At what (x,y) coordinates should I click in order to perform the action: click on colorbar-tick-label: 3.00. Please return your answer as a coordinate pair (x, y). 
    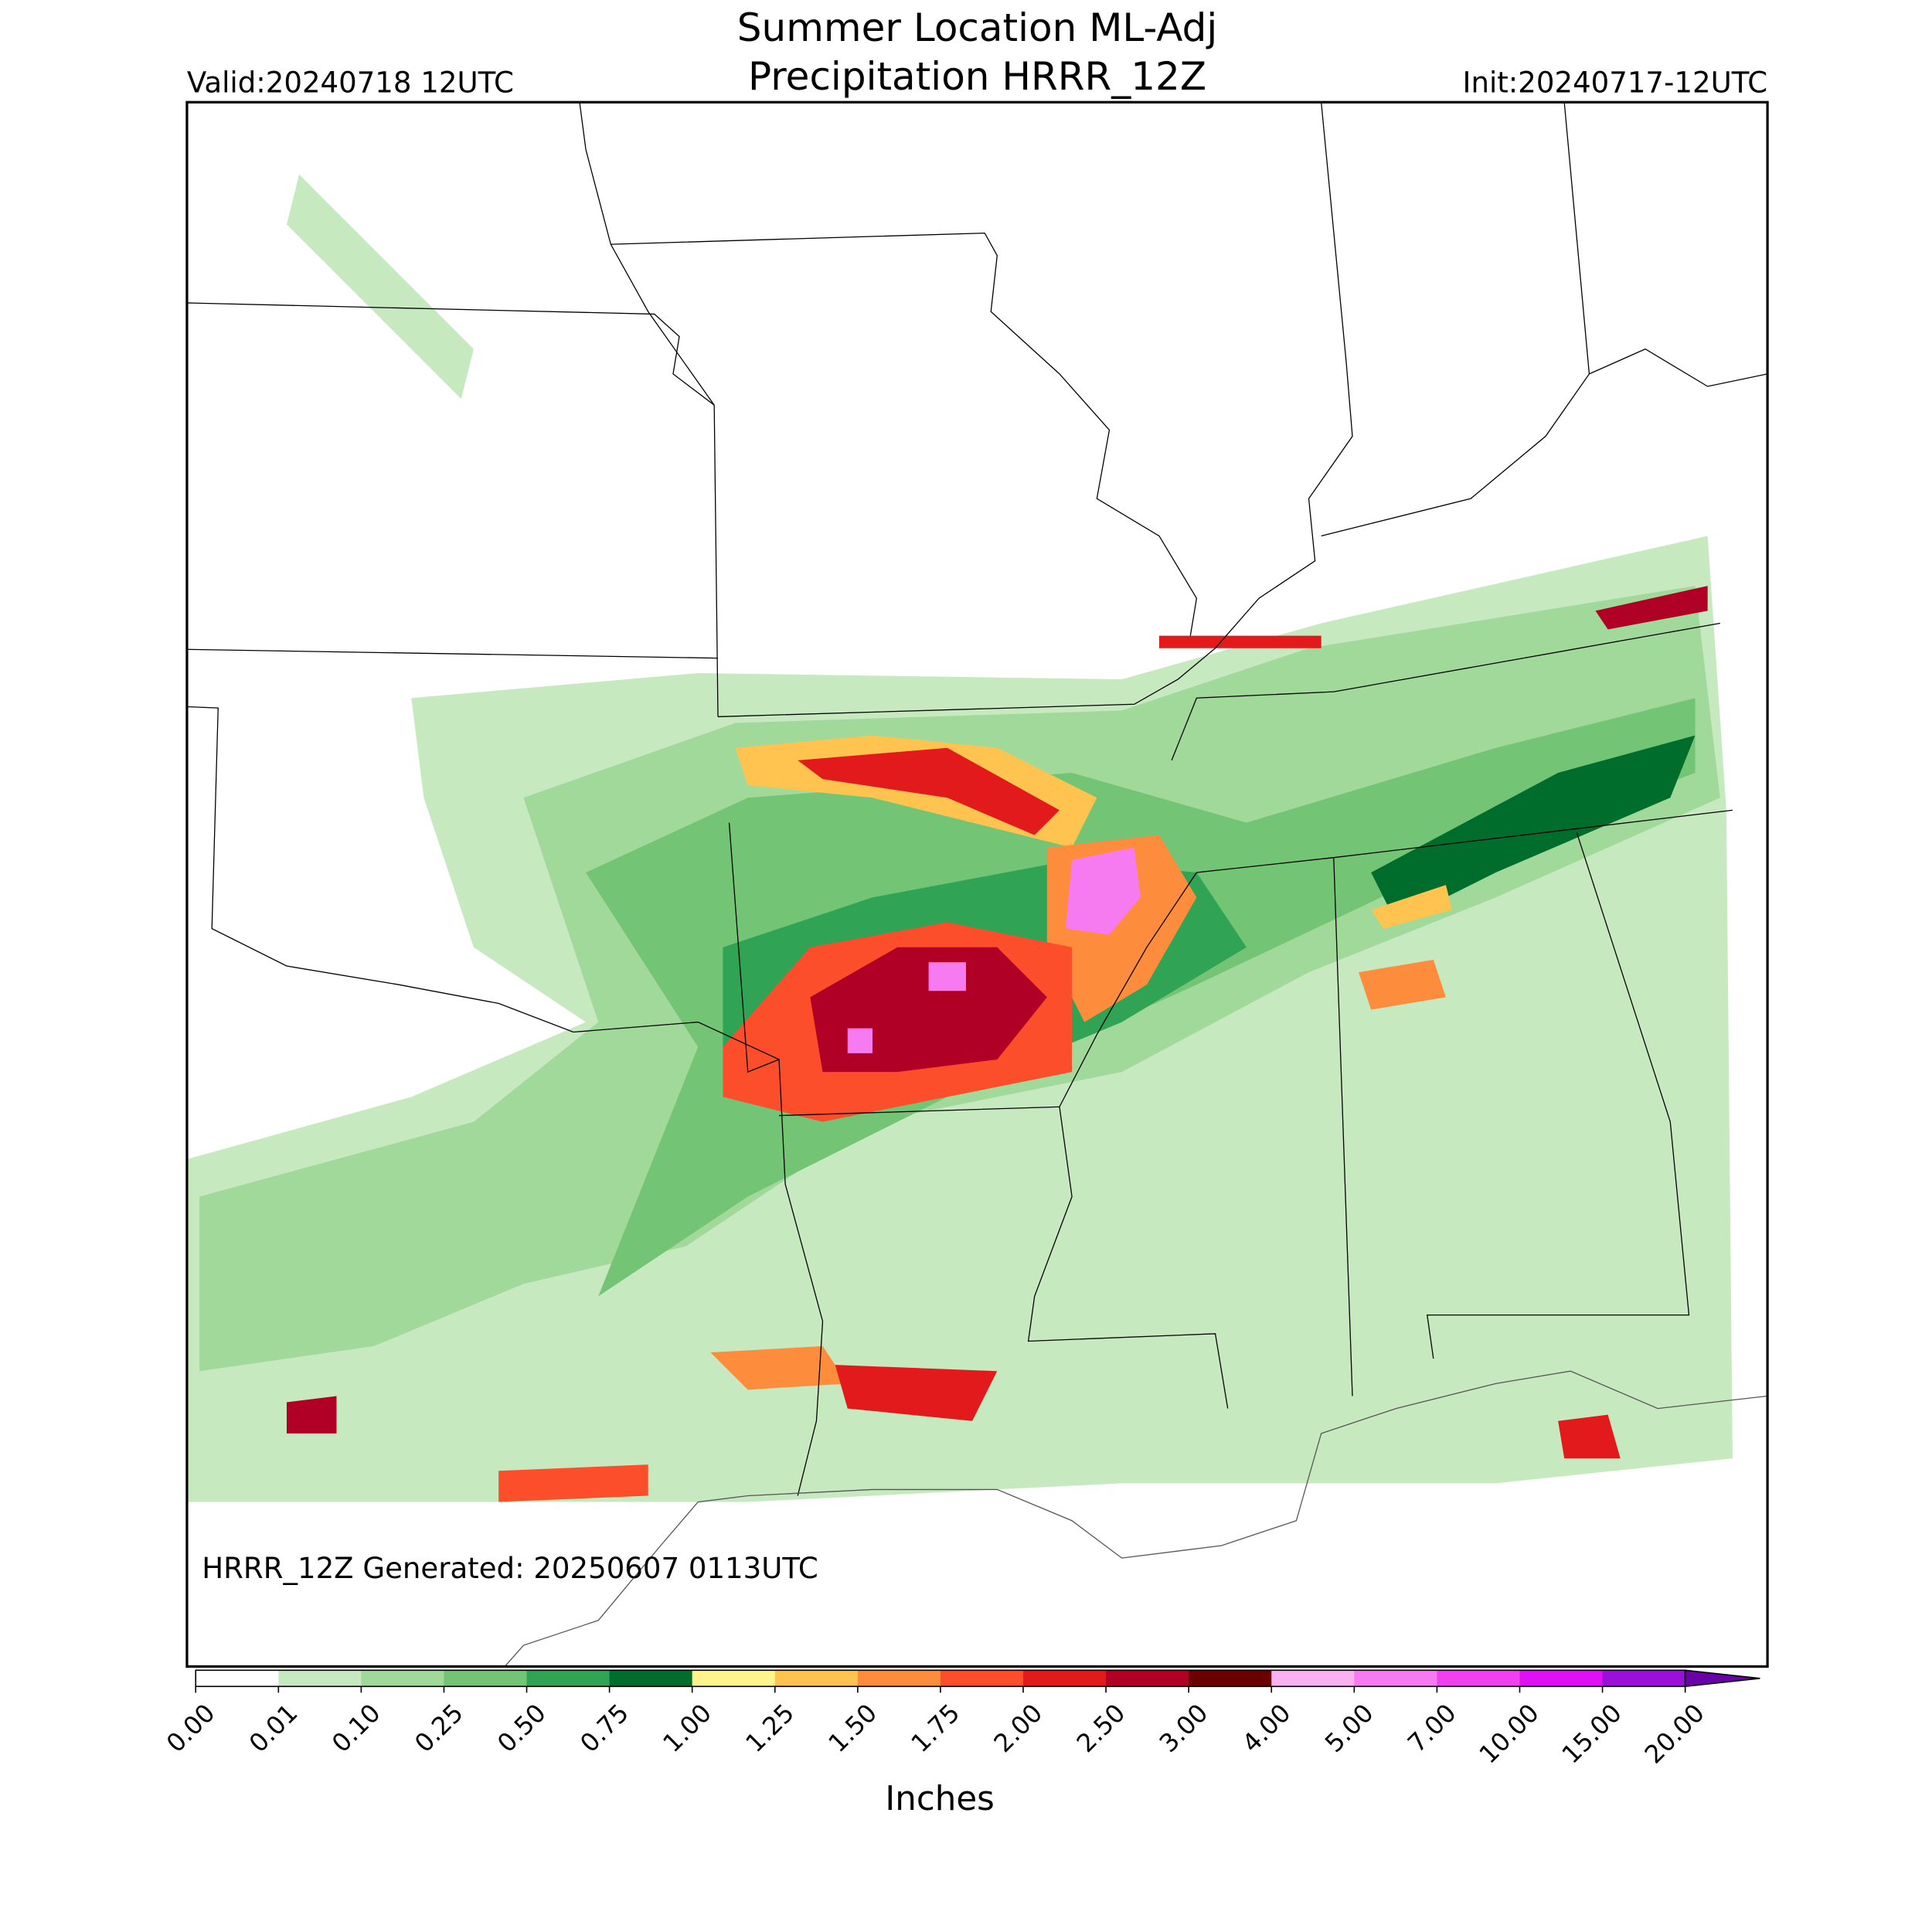
    Looking at the image, I should click on (1184, 1728).